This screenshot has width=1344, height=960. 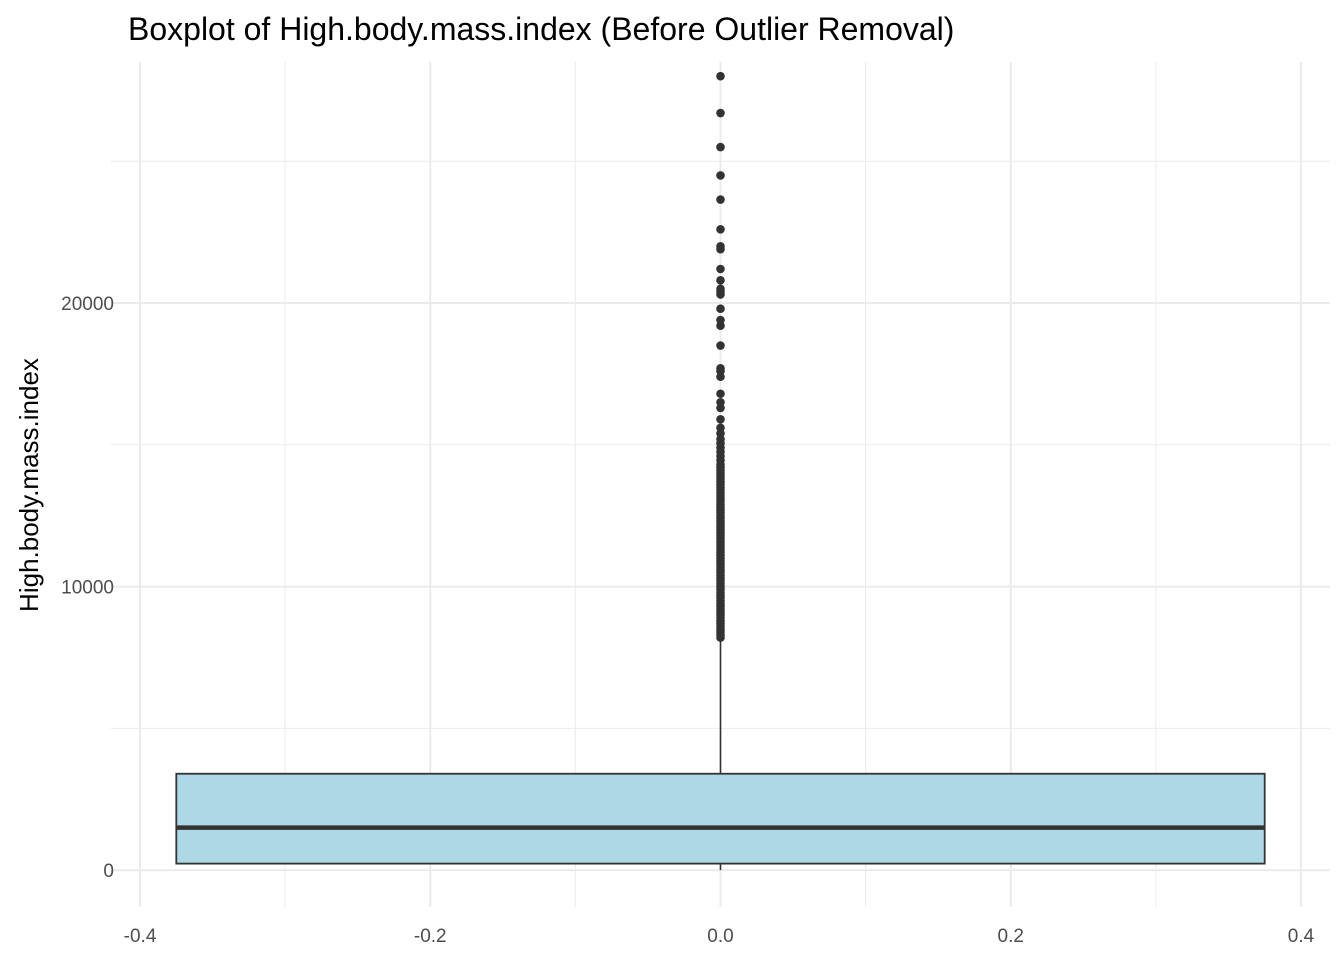 I want to click on y-tick-label: 20000, so click(x=87, y=304).